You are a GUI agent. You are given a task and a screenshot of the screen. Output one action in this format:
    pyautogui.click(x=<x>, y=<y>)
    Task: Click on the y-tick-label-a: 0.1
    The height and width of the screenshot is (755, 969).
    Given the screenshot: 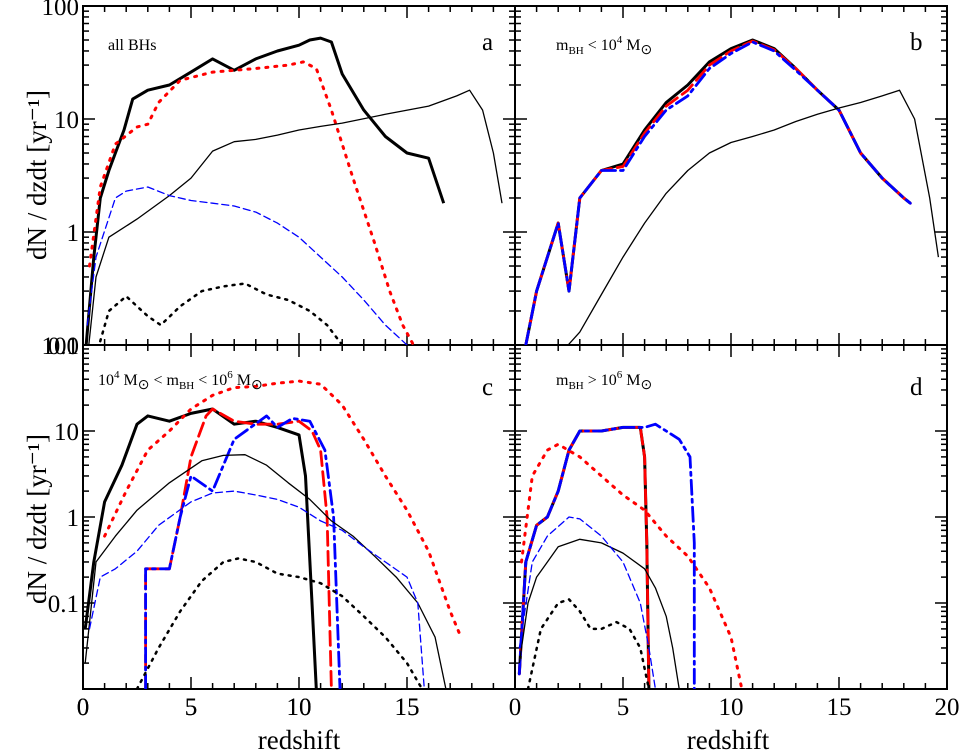 What is the action you would take?
    pyautogui.click(x=63, y=346)
    